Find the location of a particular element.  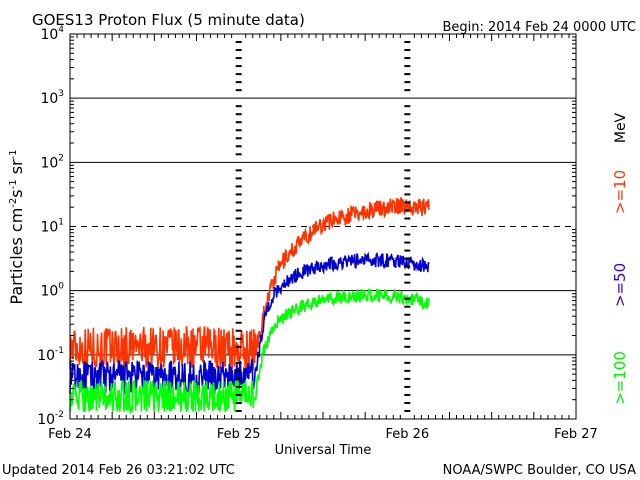

x-tick-label: Feb 24 is located at coordinates (70, 434).